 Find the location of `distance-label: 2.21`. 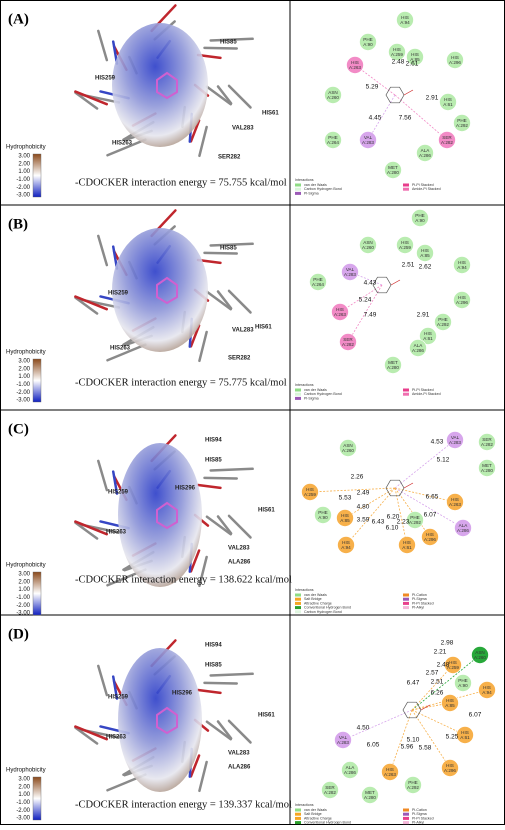

distance-label: 2.21 is located at coordinates (440, 652).